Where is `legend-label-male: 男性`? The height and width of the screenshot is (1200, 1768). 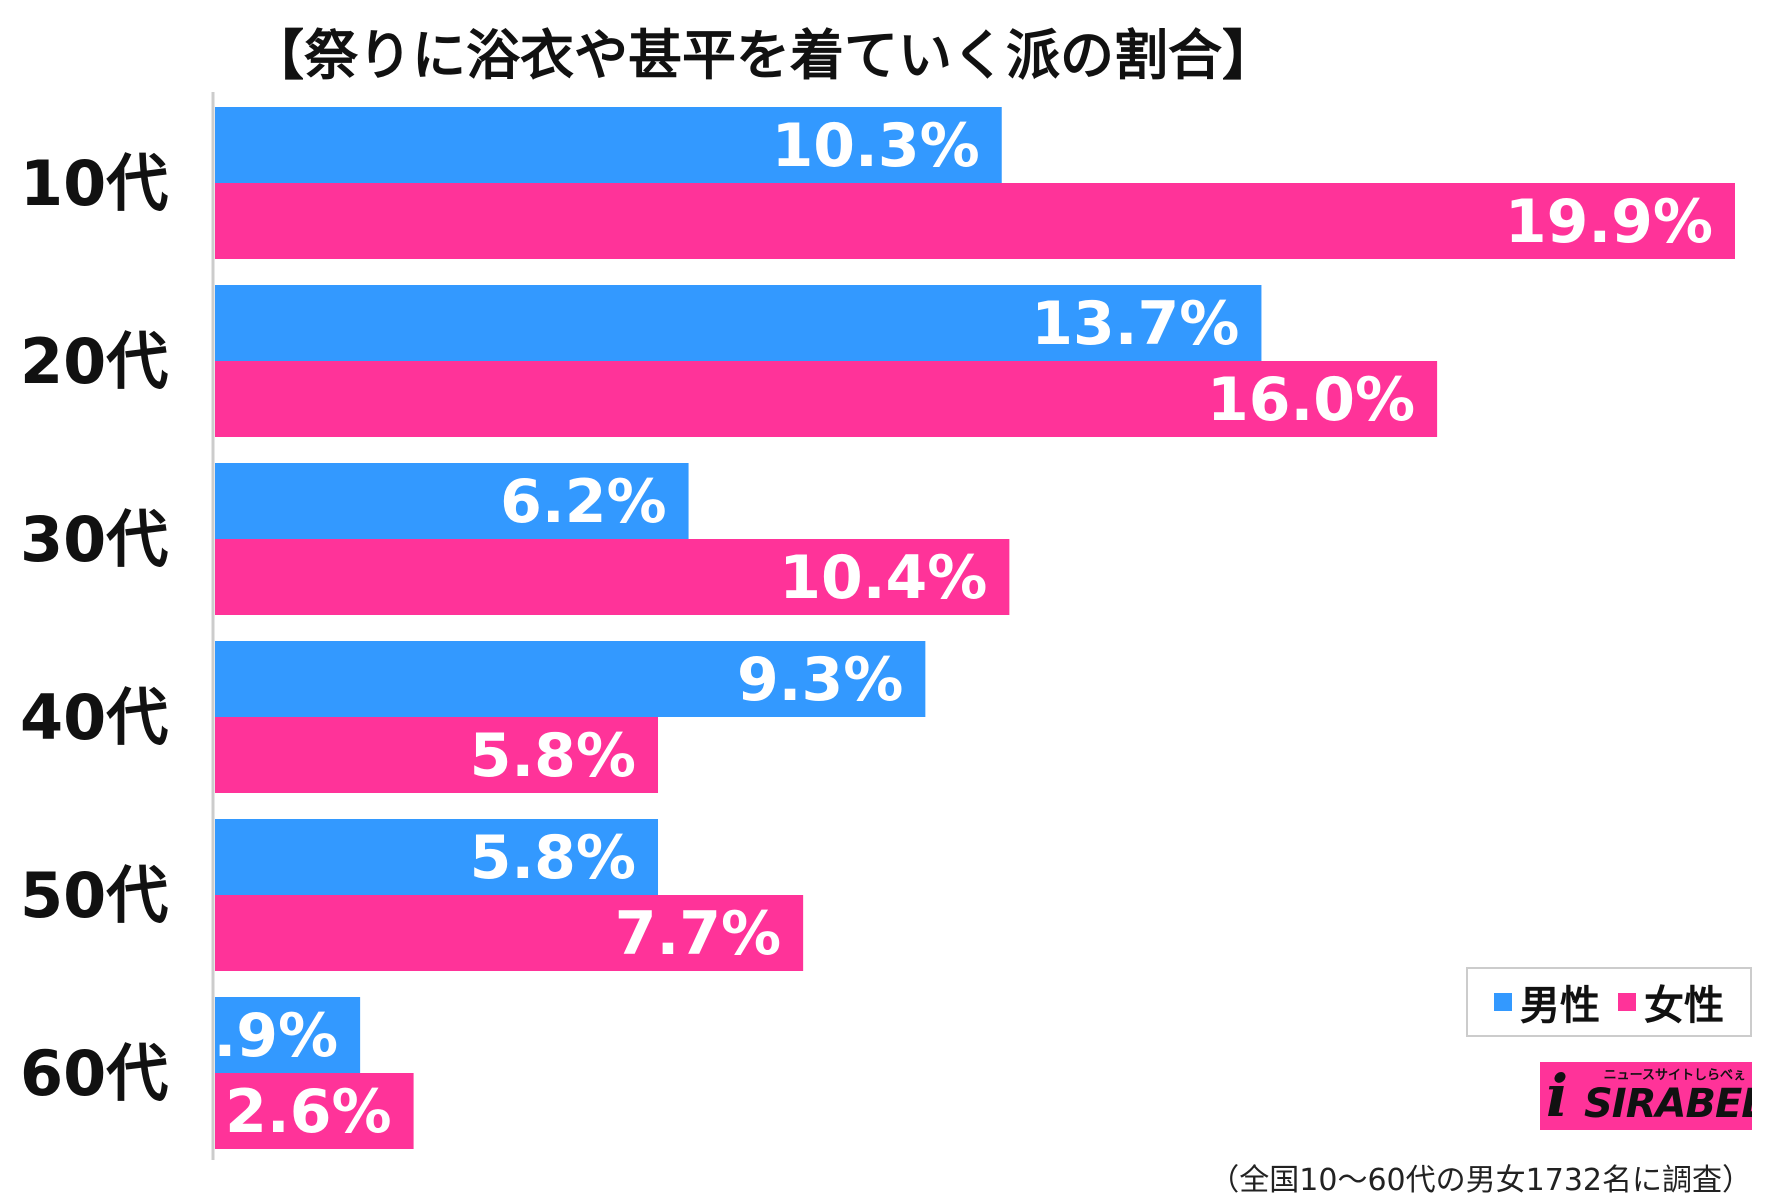 legend-label-male: 男性 is located at coordinates (1560, 1006).